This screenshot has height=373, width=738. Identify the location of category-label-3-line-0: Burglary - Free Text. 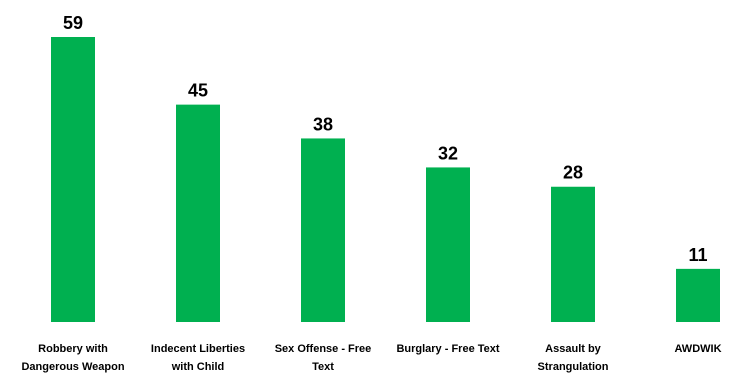
(447, 349).